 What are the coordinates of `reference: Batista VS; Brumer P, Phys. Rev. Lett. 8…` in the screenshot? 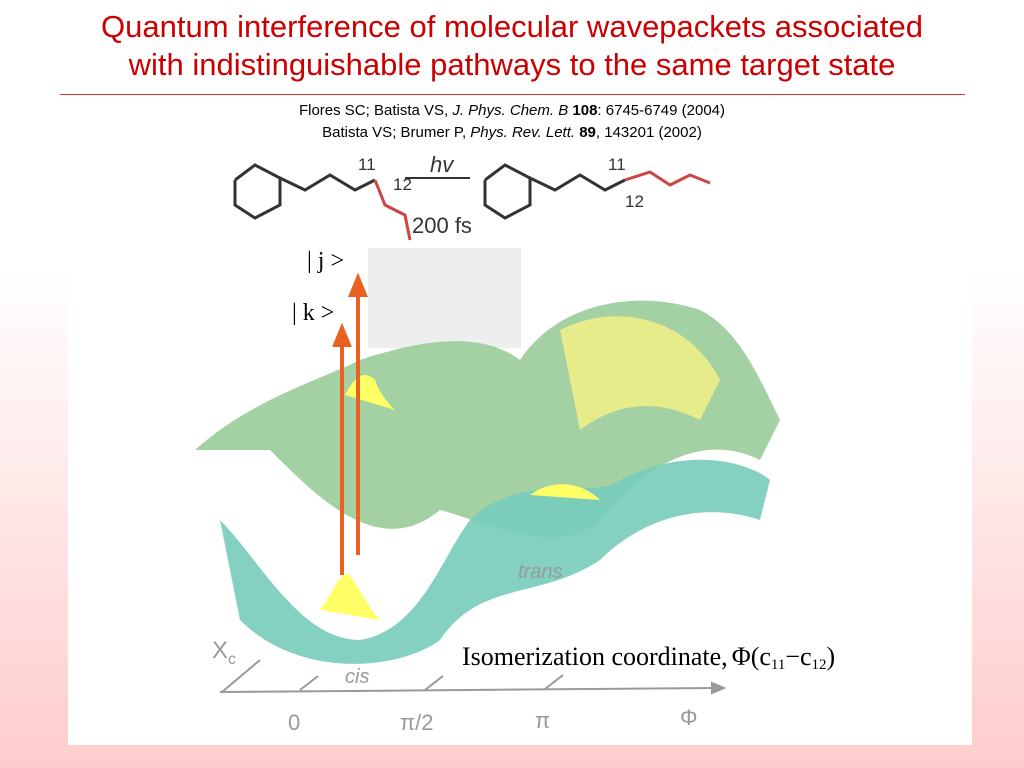 It's located at (512, 133).